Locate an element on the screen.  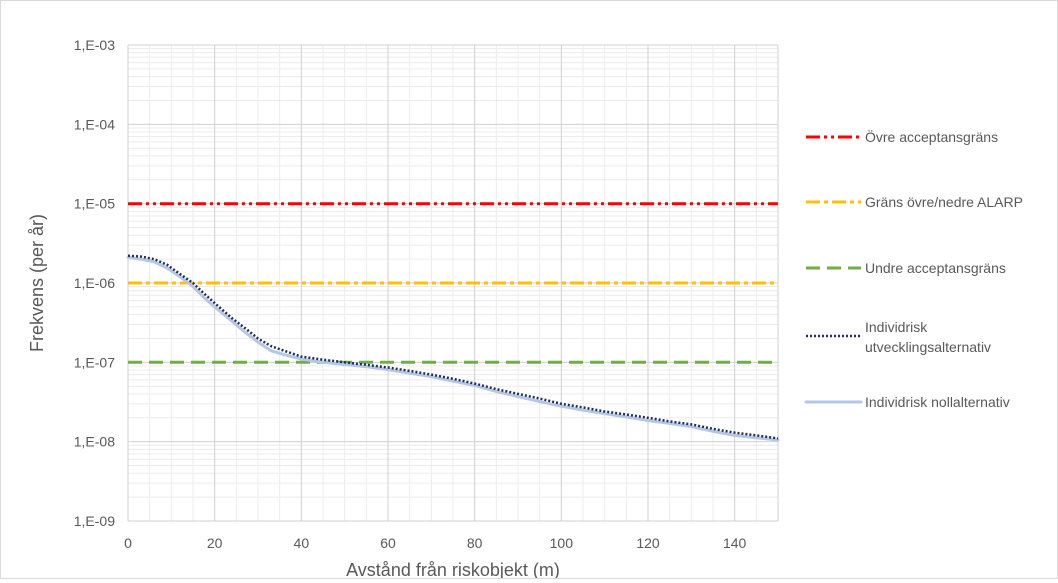
x-tick-label: 100 is located at coordinates (562, 543).